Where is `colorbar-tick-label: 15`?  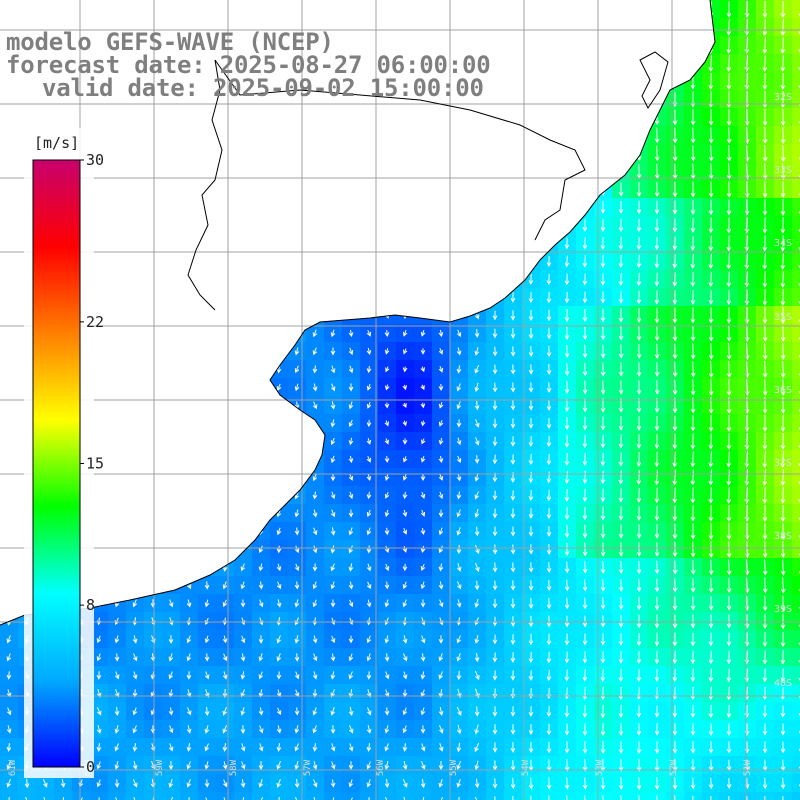
colorbar-tick-label: 15 is located at coordinates (95, 464).